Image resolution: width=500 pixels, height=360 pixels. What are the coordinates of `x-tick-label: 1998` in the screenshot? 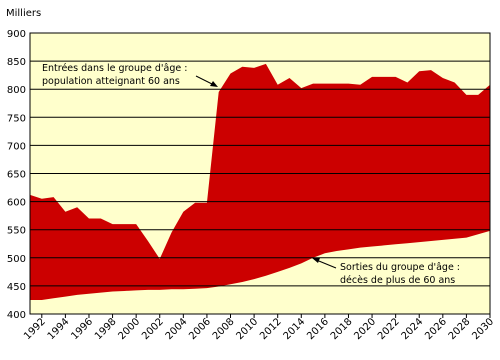 It's located at (106, 329).